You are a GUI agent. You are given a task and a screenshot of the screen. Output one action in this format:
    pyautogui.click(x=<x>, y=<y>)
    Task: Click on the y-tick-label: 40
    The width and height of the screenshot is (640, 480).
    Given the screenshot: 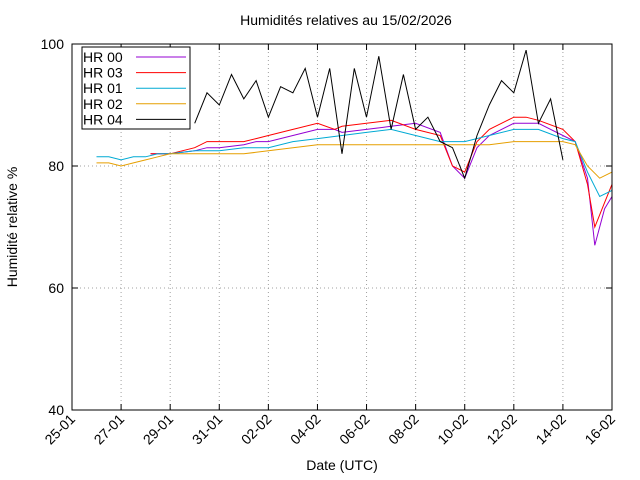 What is the action you would take?
    pyautogui.click(x=56, y=410)
    